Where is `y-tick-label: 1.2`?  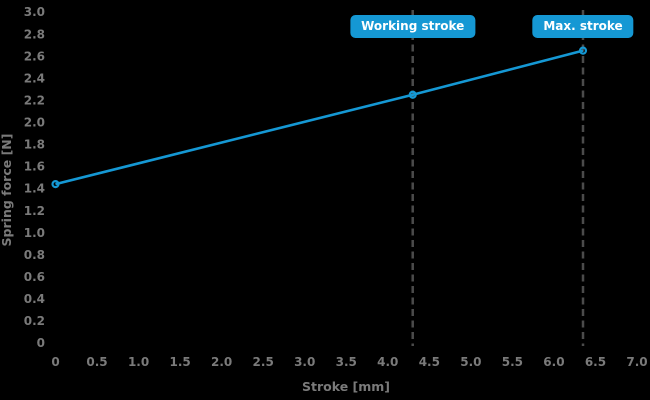 y-tick-label: 1.2 is located at coordinates (34, 211).